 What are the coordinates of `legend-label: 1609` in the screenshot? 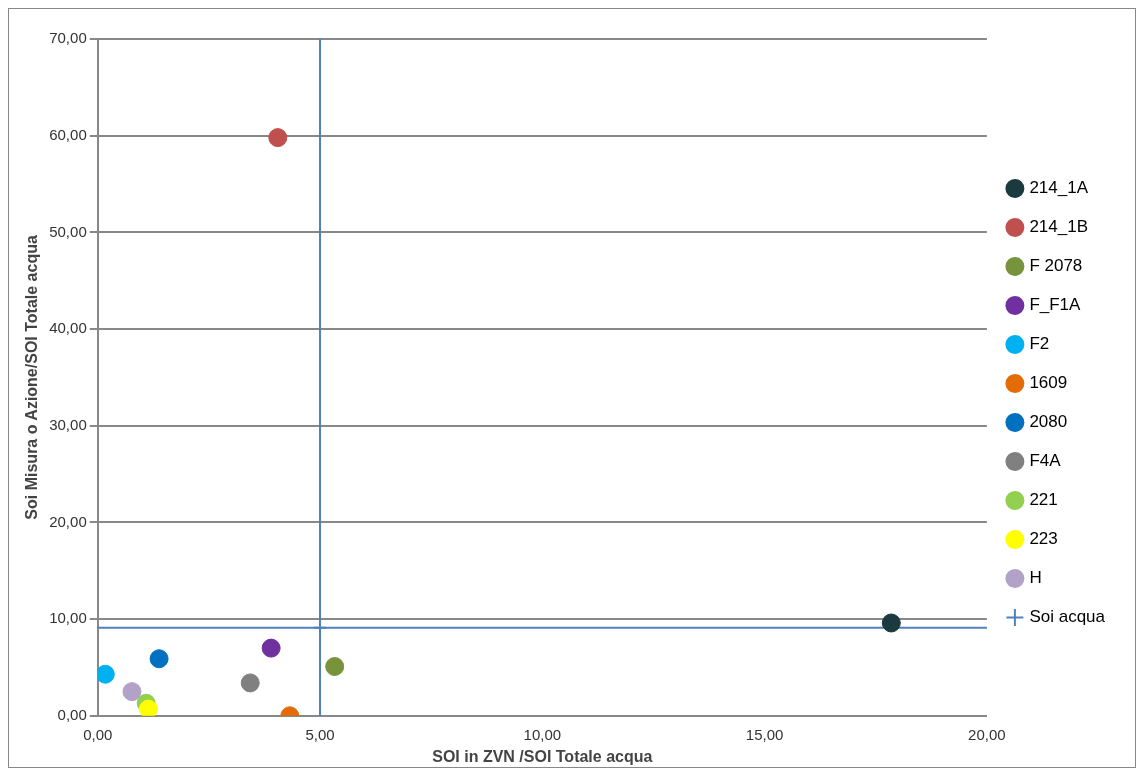 It's located at (1048, 383).